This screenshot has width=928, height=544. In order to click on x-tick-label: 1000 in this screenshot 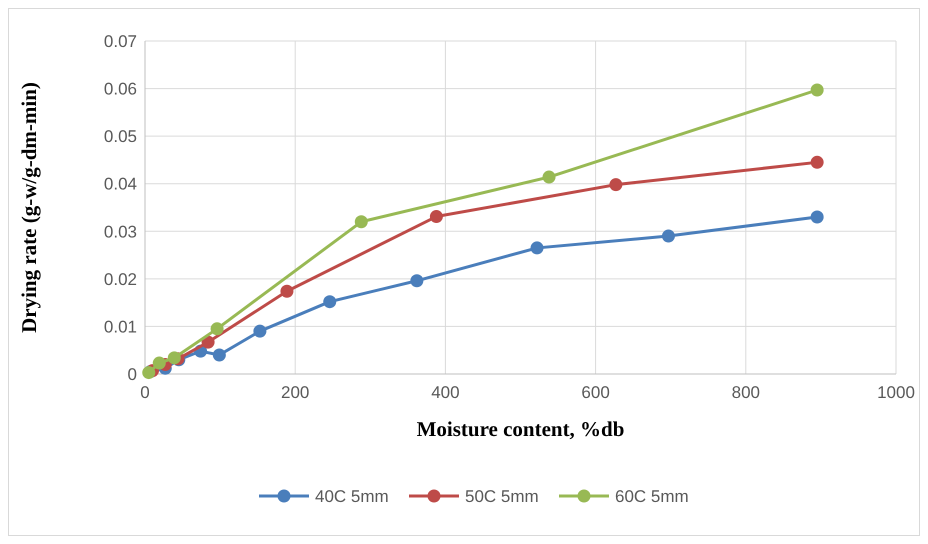, I will do `click(896, 392)`.